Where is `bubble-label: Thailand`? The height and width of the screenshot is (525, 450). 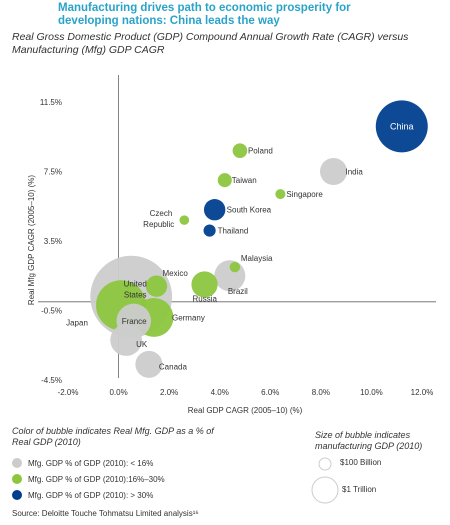 bubble-label: Thailand is located at coordinates (233, 231).